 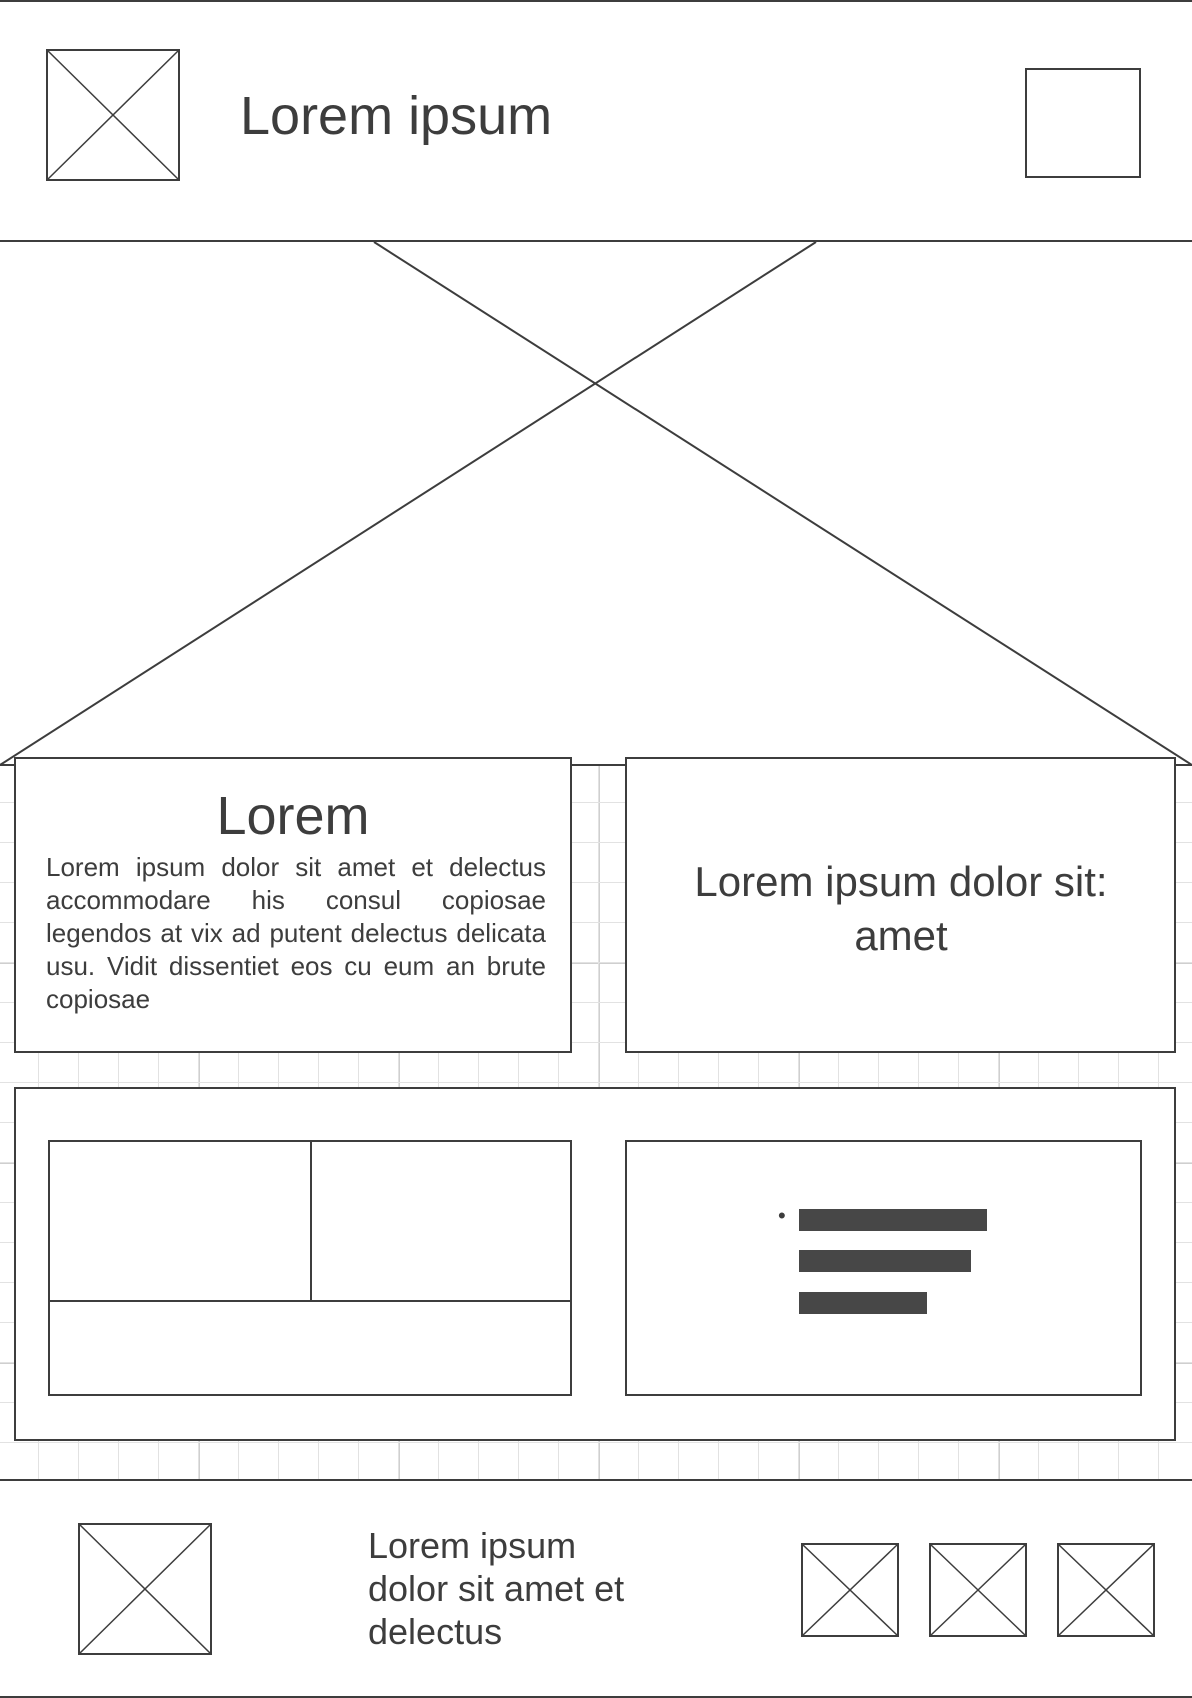 I want to click on bottom-border, so click(x=596, y=1697).